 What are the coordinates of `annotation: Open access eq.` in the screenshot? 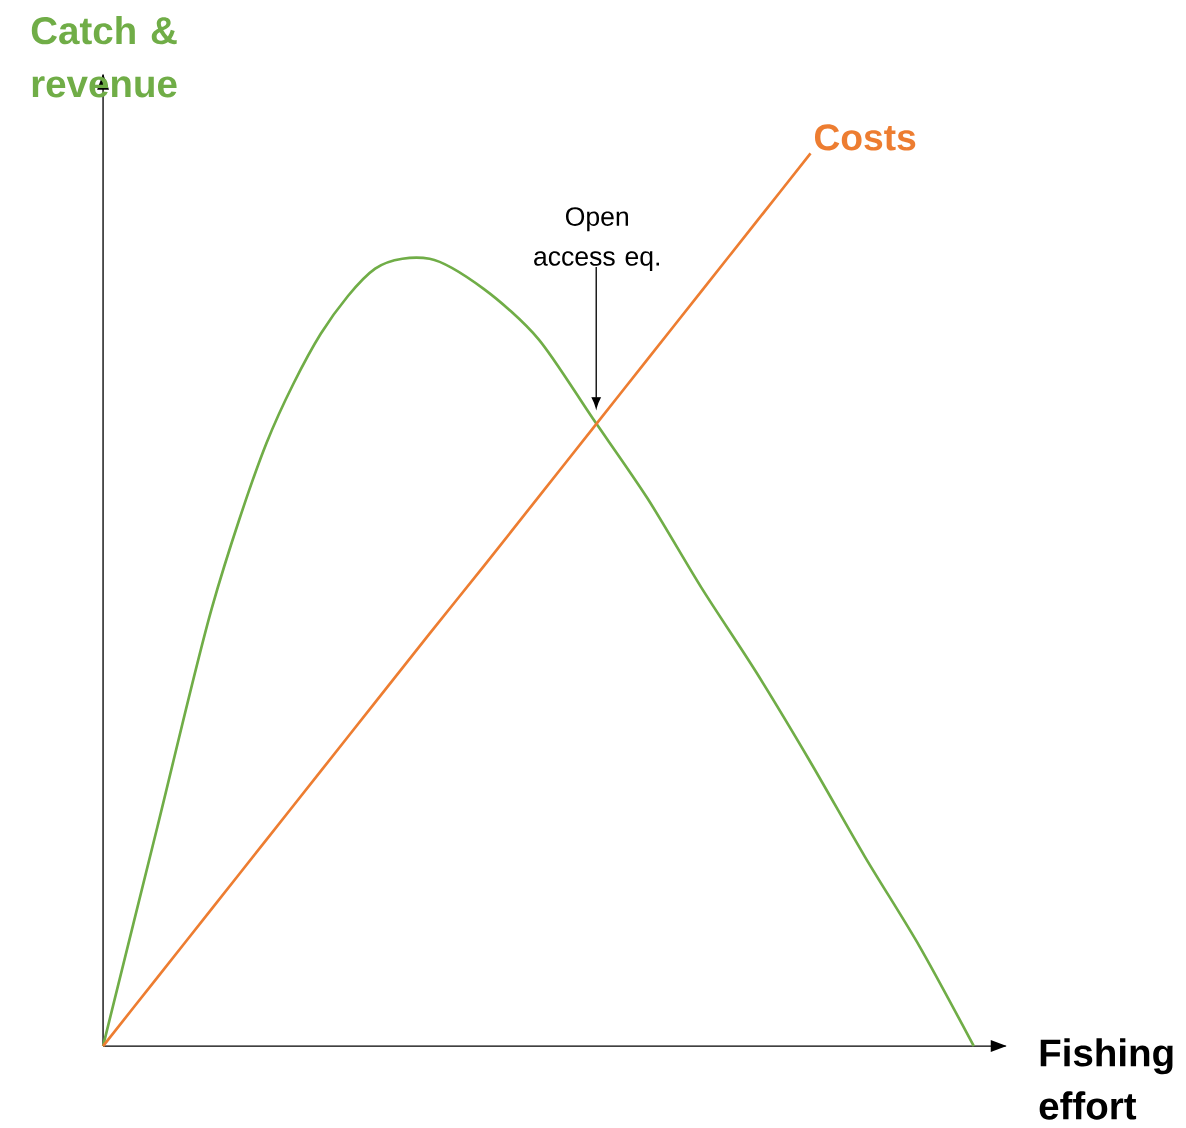 It's located at (596, 239).